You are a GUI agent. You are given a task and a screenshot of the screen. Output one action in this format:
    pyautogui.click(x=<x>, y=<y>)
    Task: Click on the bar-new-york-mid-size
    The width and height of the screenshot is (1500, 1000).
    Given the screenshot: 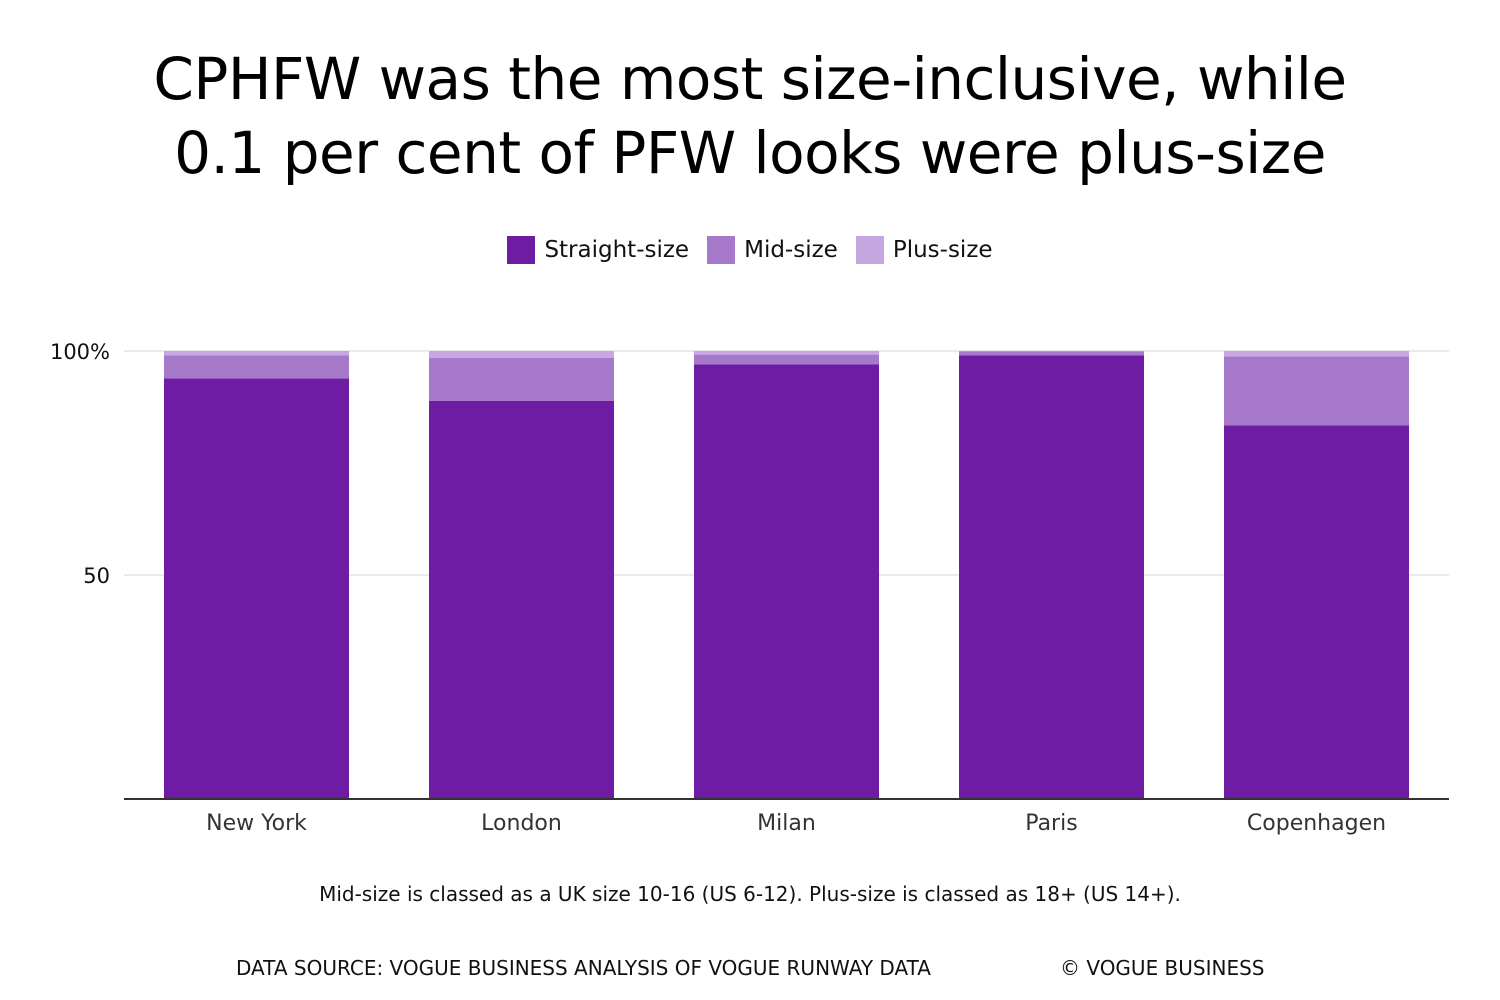 What is the action you would take?
    pyautogui.click(x=256, y=367)
    